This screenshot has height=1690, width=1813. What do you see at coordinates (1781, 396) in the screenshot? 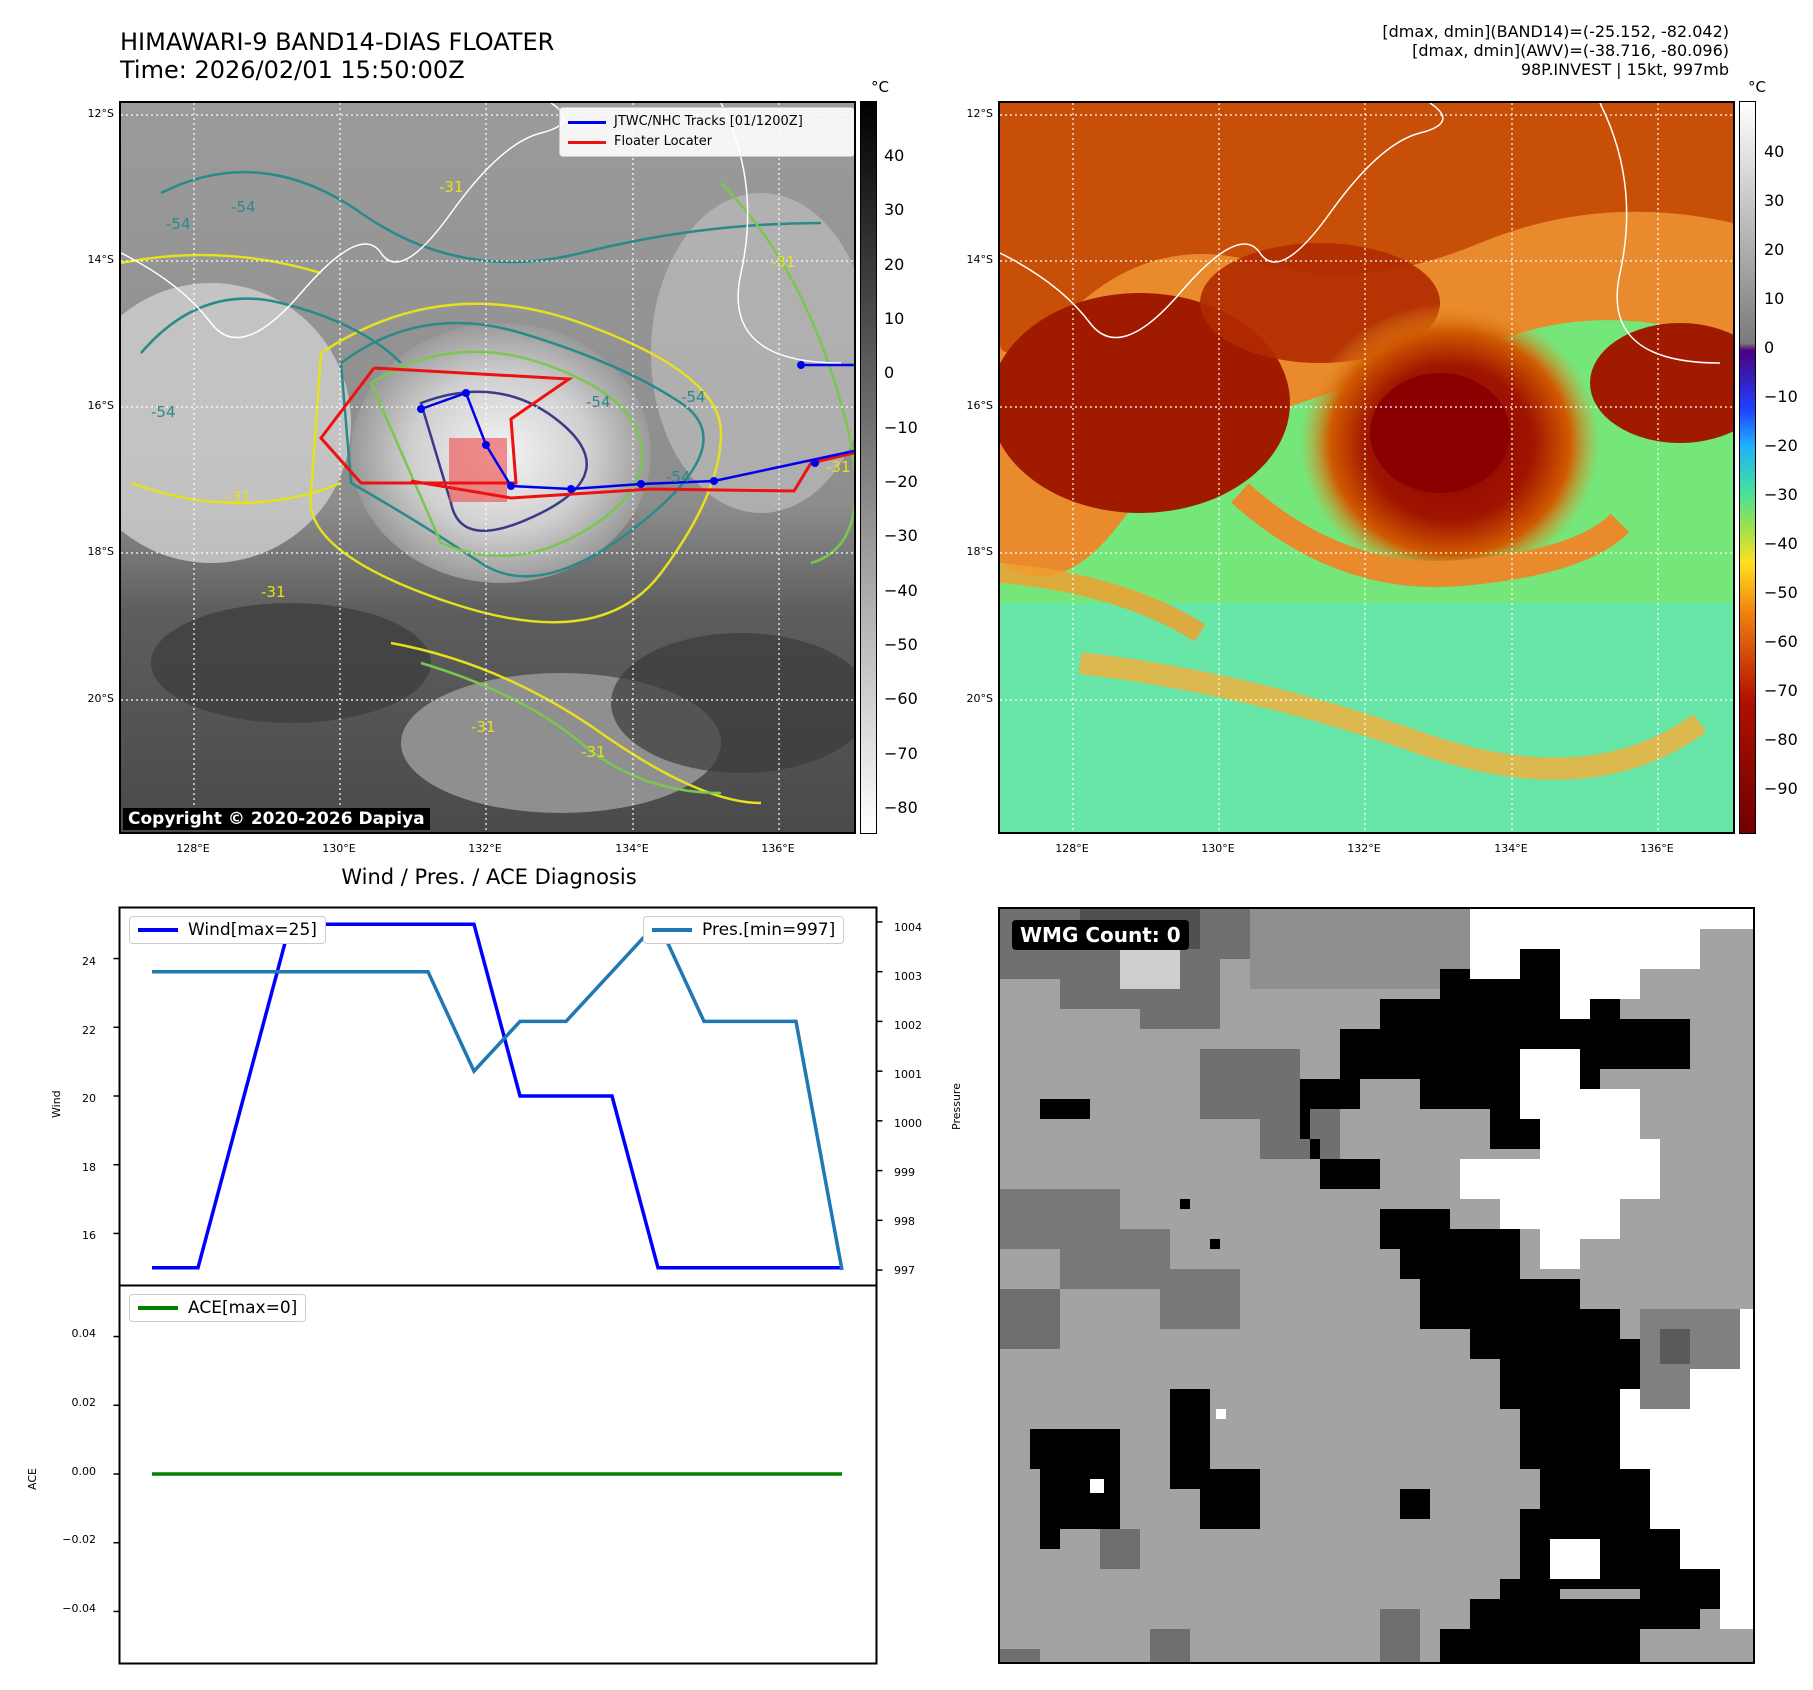
I see `enh-cb-tick: −10` at bounding box center [1781, 396].